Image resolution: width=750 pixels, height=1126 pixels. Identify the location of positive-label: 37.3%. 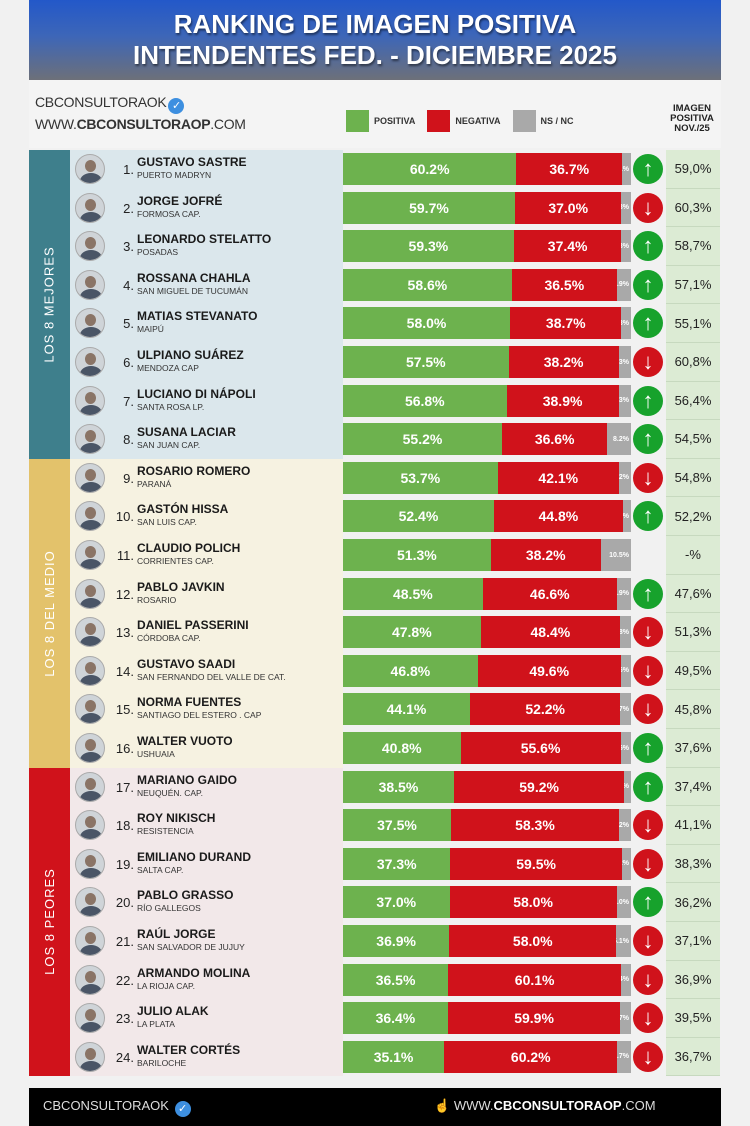
(396, 863).